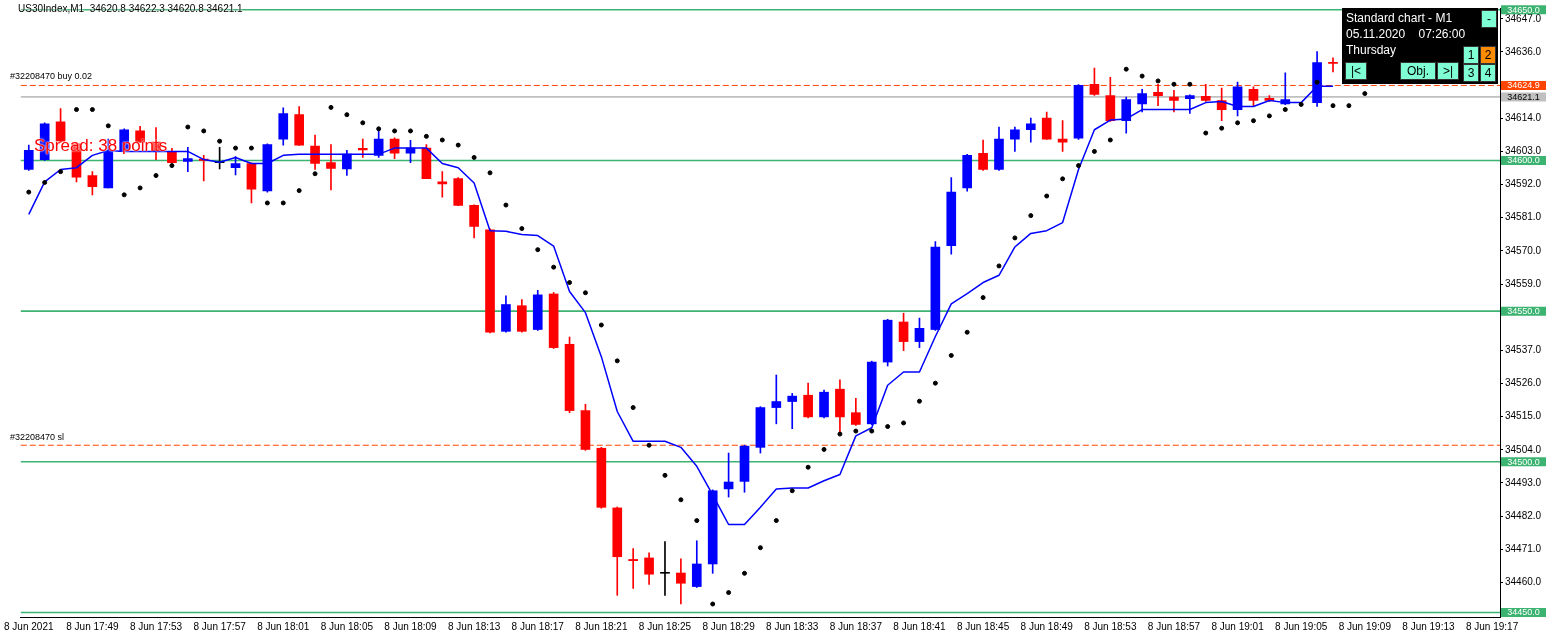 This screenshot has height=639, width=1547. What do you see at coordinates (1448, 71) in the screenshot?
I see `annotation: >|` at bounding box center [1448, 71].